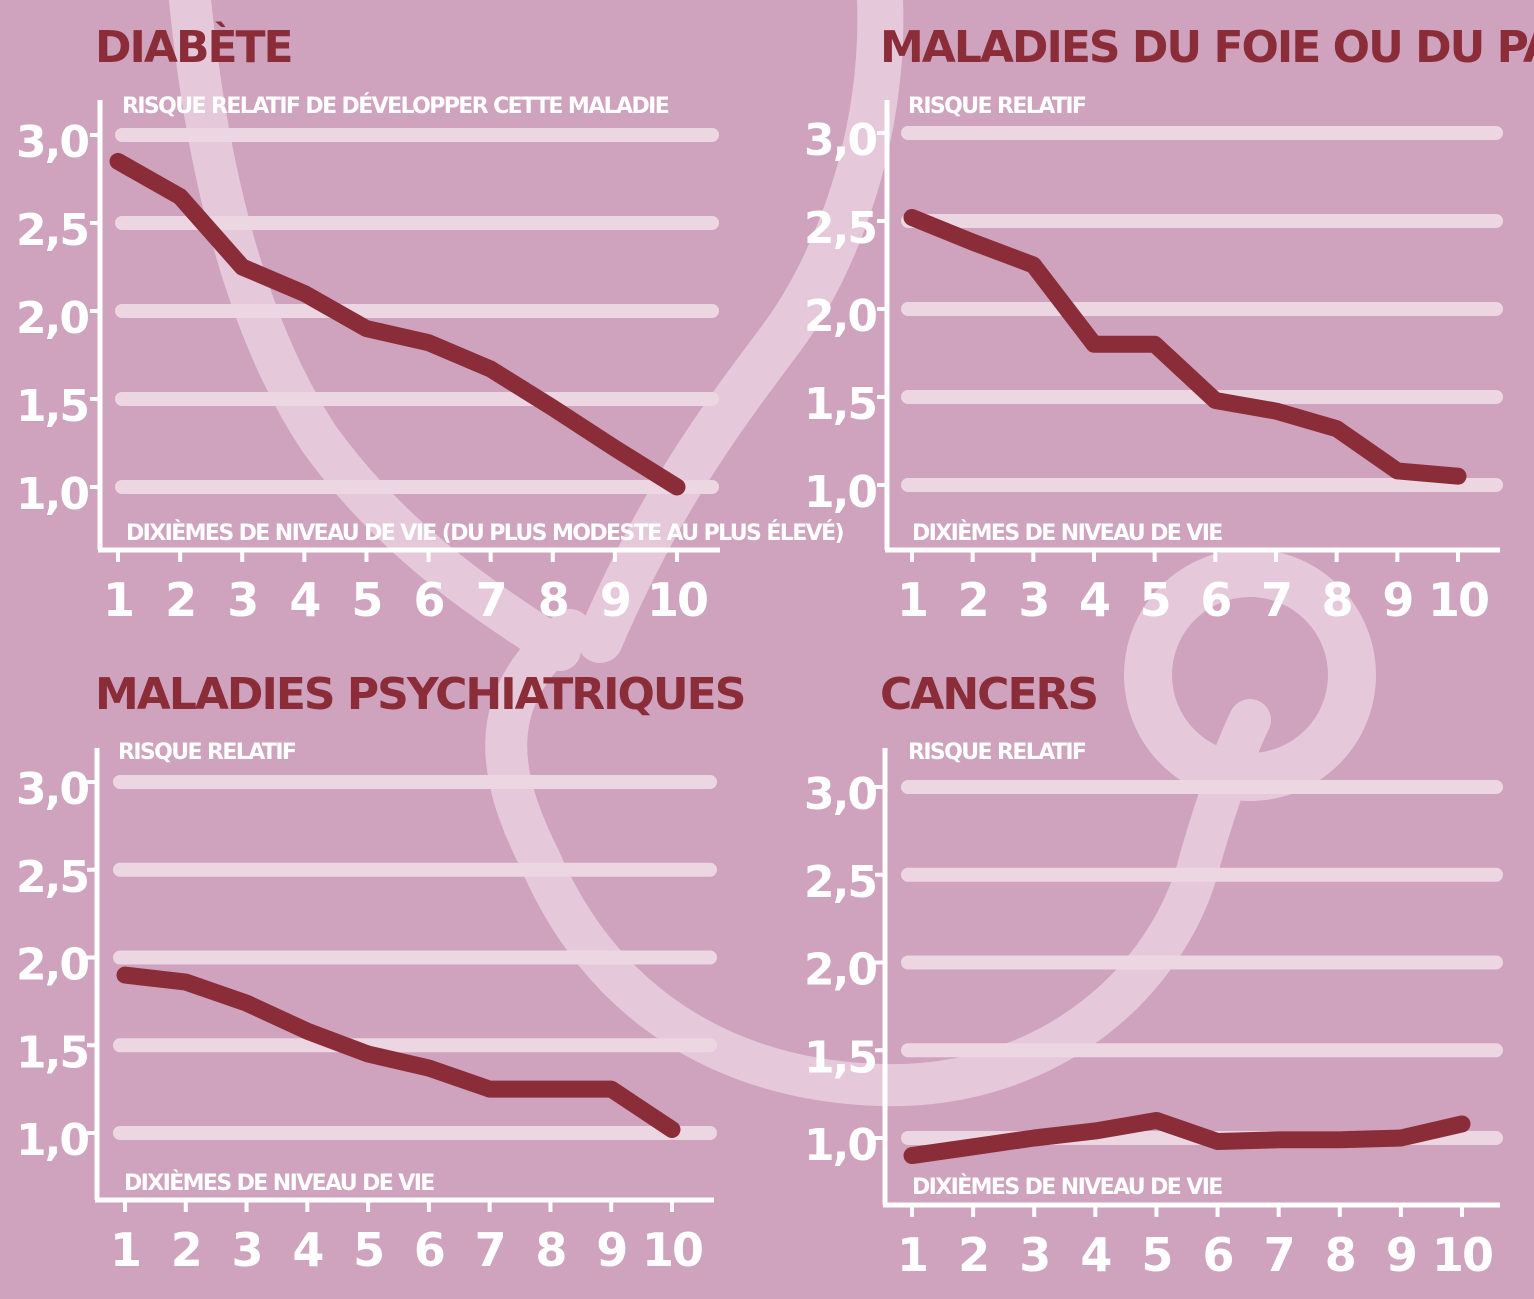 The width and height of the screenshot is (1534, 1299). Describe the element at coordinates (988, 694) in the screenshot. I see `chart-title: CANCERS` at that location.